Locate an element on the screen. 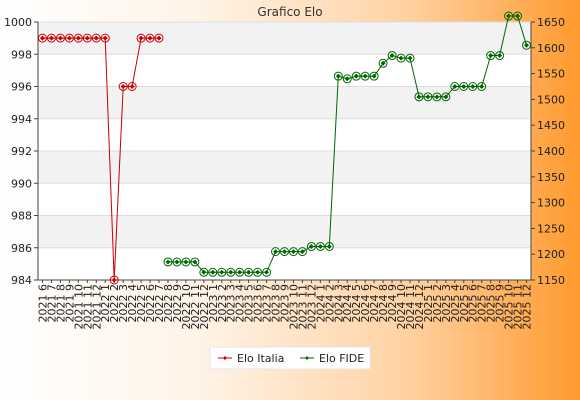 The height and width of the screenshot is (400, 580). x-tick-label: 2024 5 is located at coordinates (356, 303).